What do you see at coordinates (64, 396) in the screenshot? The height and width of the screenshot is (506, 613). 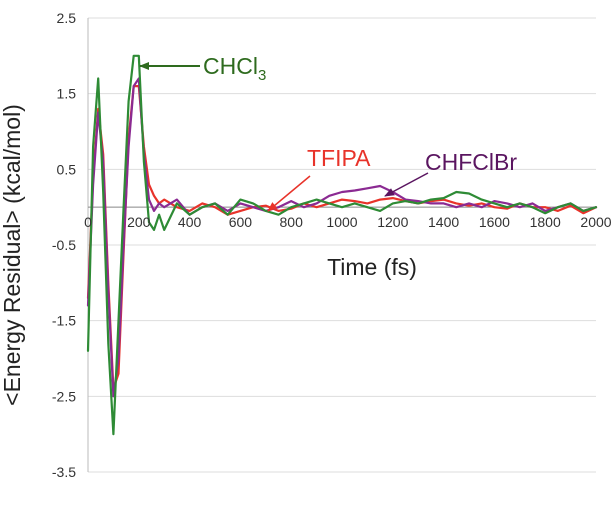 I see `y-tick-label: -2.5` at bounding box center [64, 396].